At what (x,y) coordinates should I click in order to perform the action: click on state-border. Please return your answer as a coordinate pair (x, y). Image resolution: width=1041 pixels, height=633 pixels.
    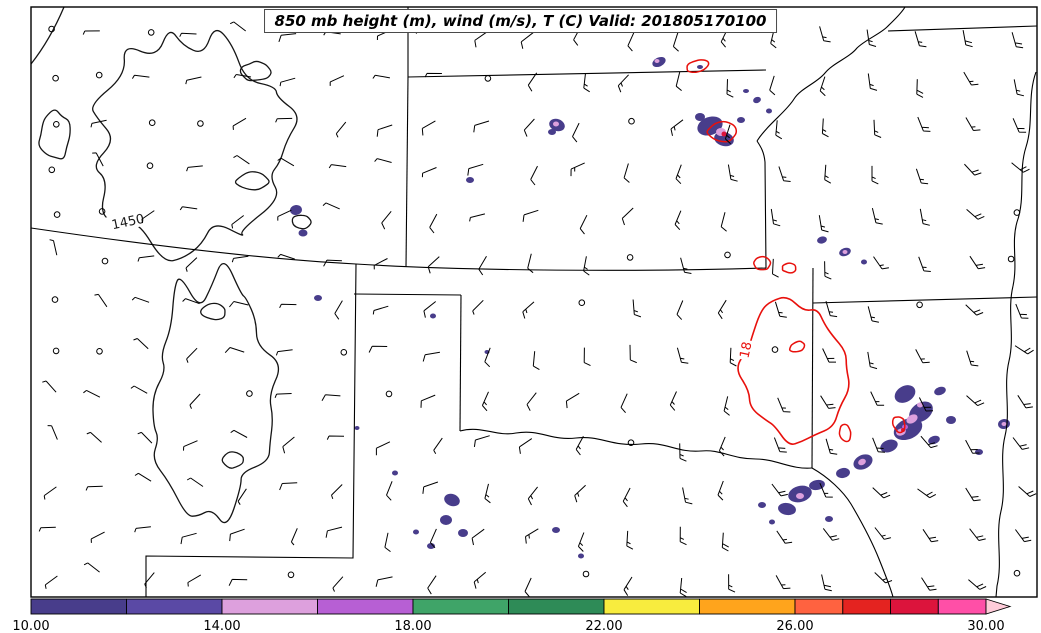
    Looking at the image, I should click on (587, 73).